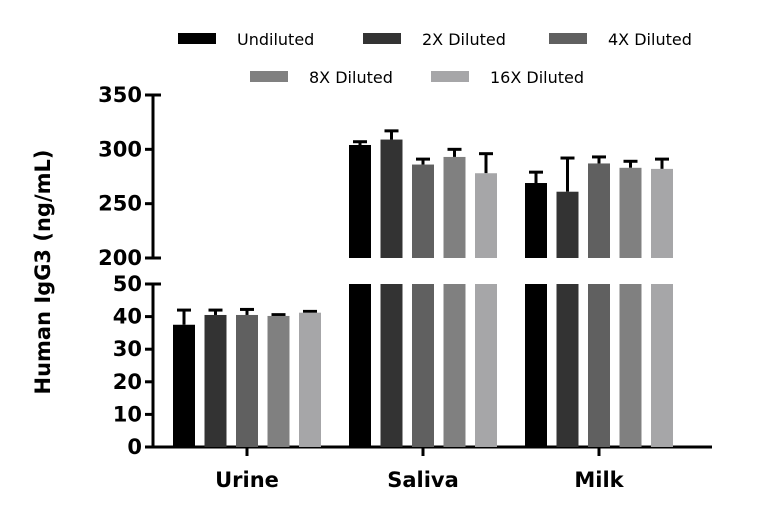  Describe the element at coordinates (423, 480) in the screenshot. I see `category-label: Saliva` at that location.